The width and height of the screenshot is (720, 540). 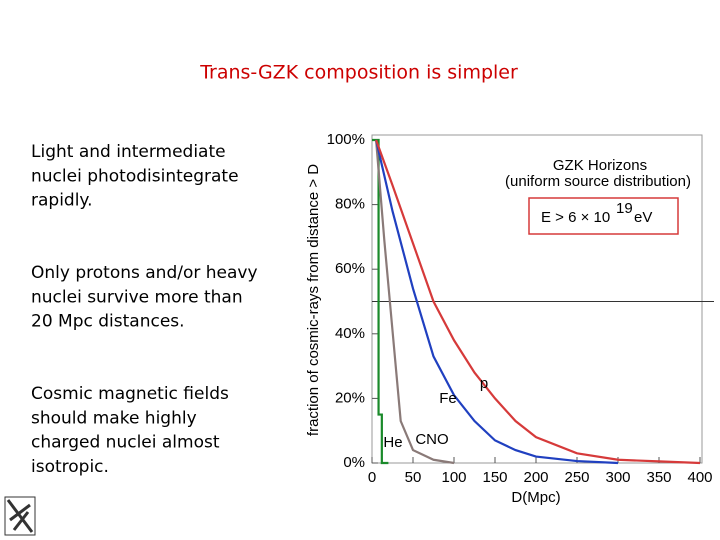 What do you see at coordinates (624, 208) in the screenshot?
I see `energy-exponent: 19` at bounding box center [624, 208].